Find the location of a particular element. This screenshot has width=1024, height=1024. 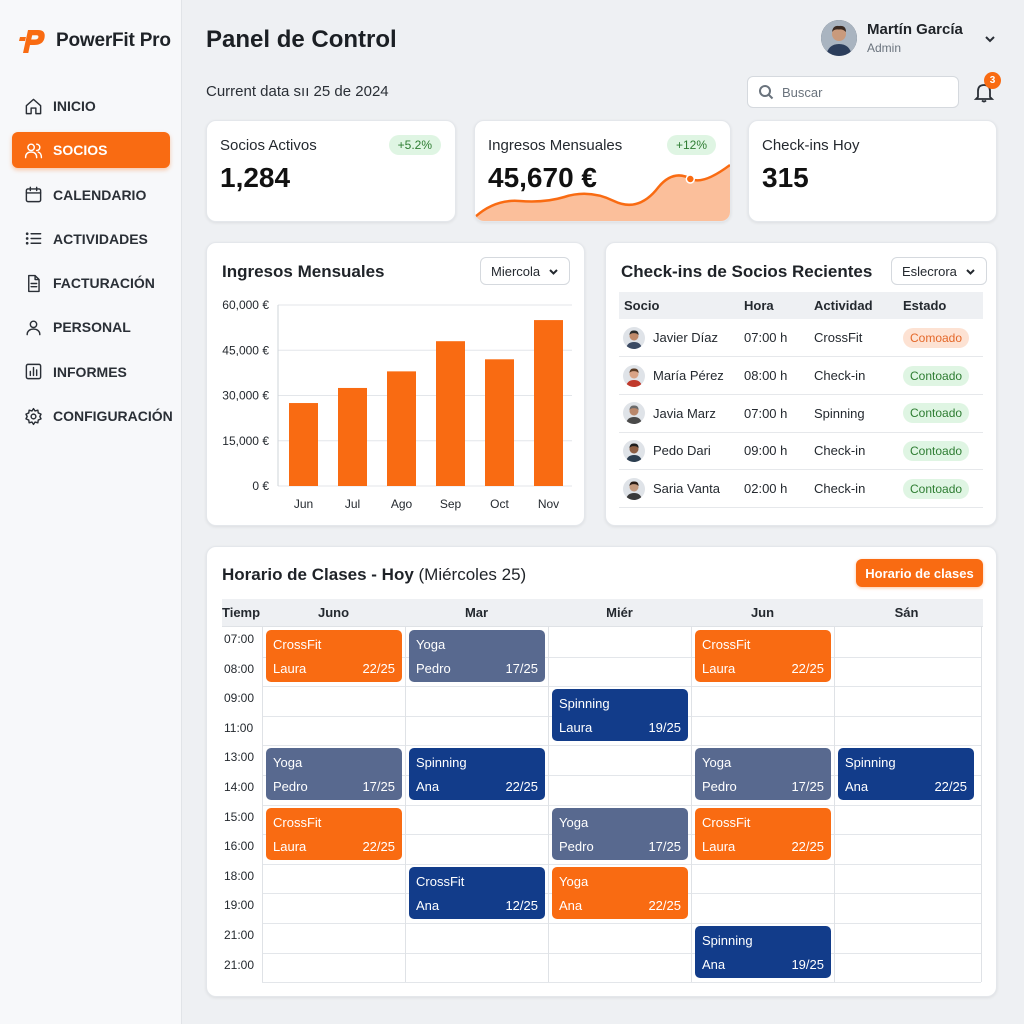

class-event: CrossFit Ana 12/25 is located at coordinates (477, 892).